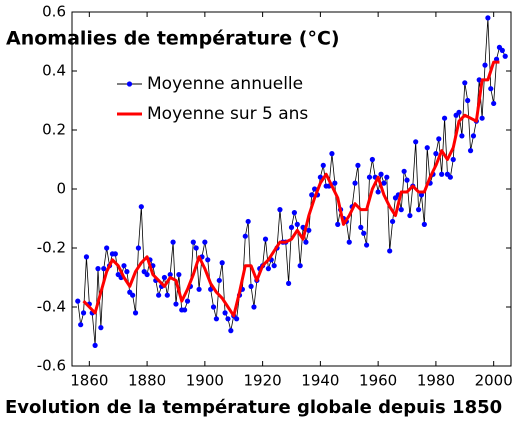  Describe the element at coordinates (51, 307) in the screenshot. I see `y-tick-label: -0.4` at that location.